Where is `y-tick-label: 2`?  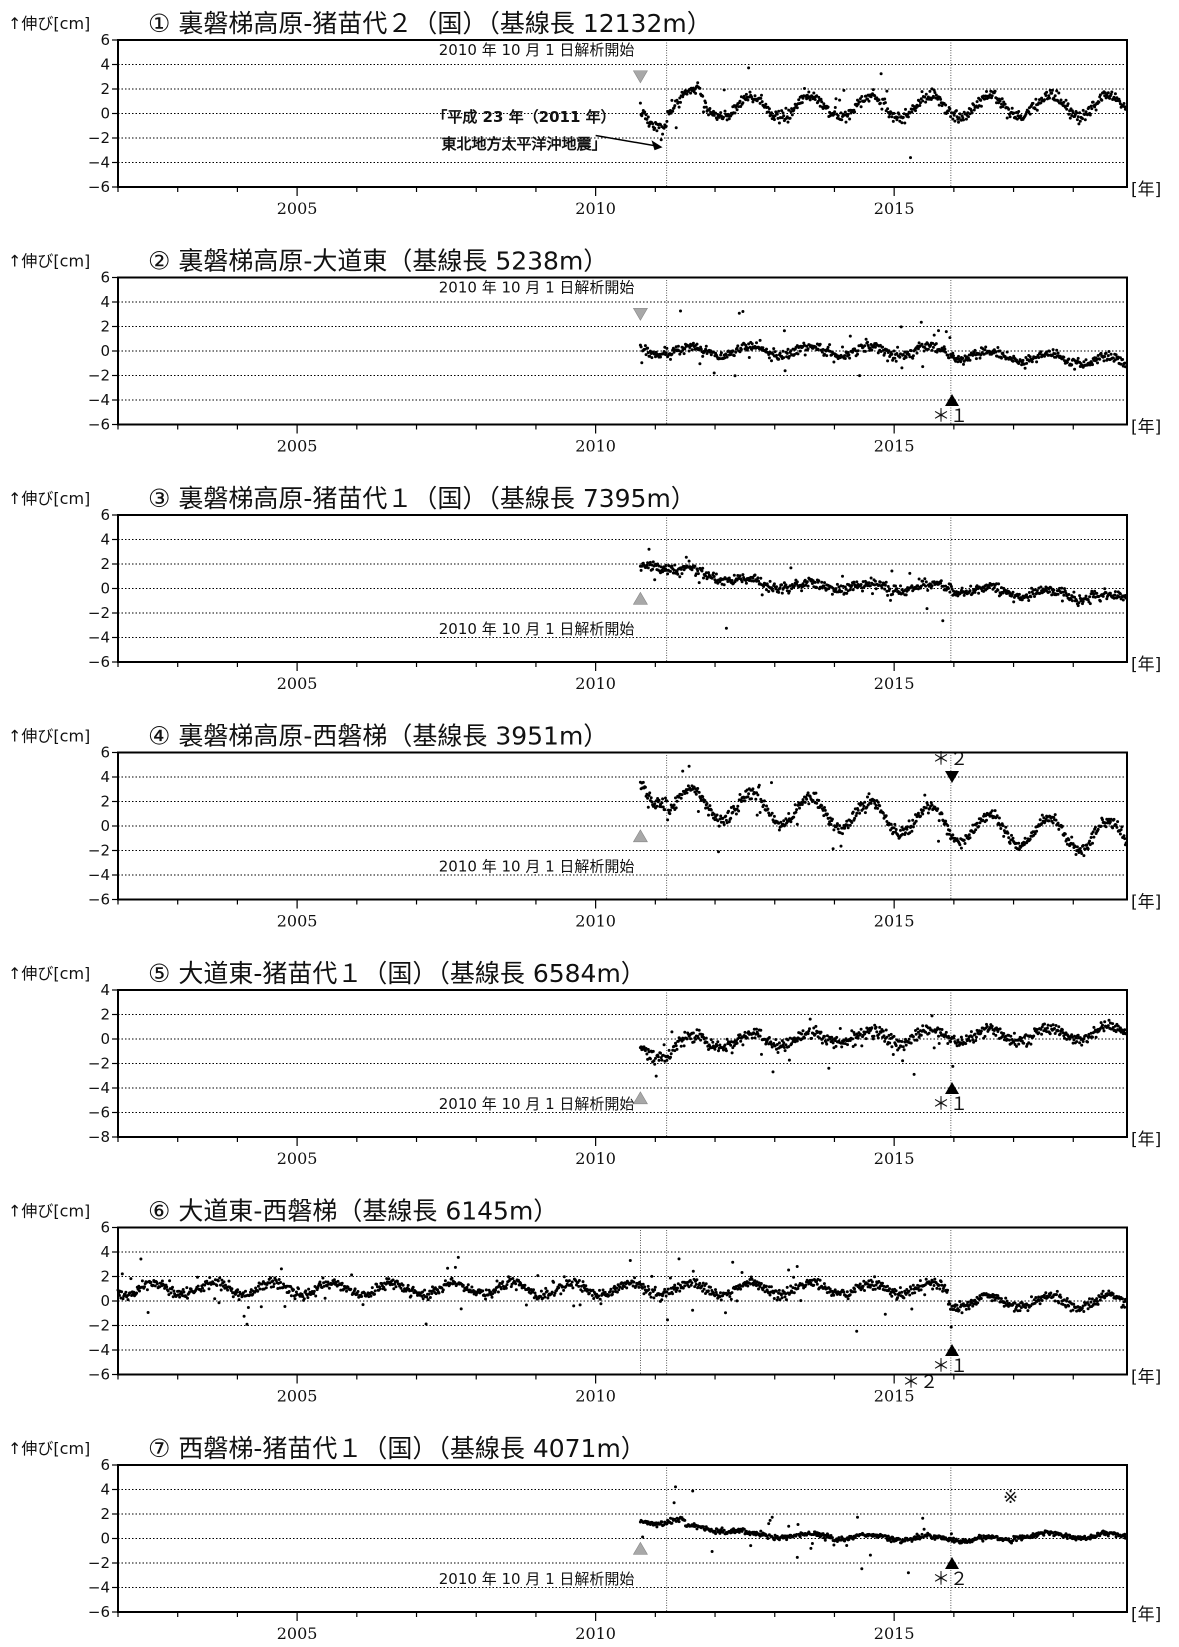 y-tick-label: 2 is located at coordinates (105, 1015).